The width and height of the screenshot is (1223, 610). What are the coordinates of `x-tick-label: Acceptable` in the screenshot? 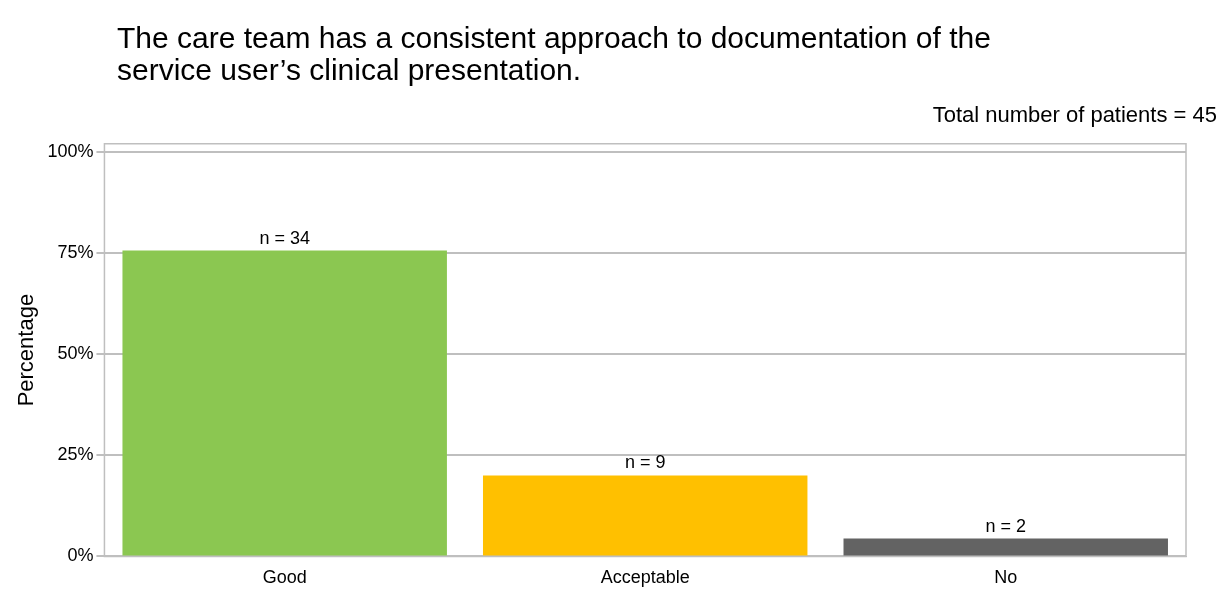 It's located at (645, 577).